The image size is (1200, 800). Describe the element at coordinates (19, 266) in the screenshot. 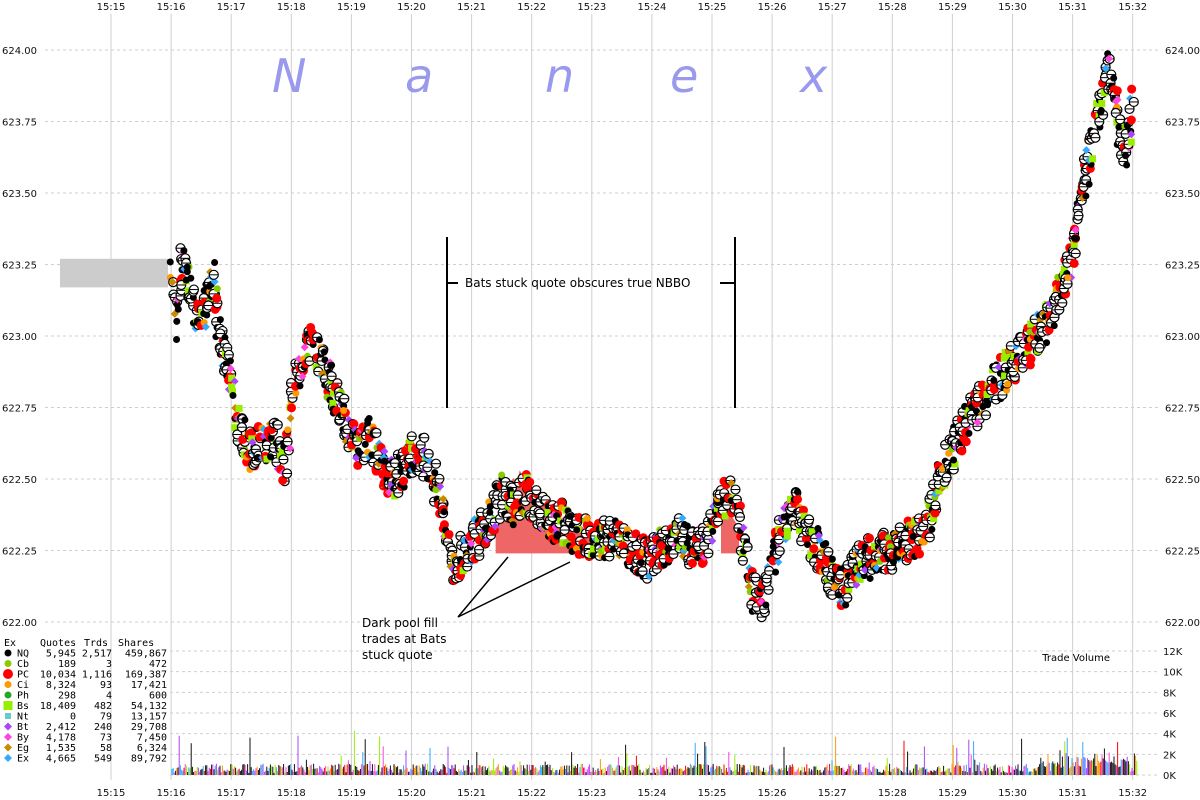

I see `y-tick-label-left: 623.25` at that location.